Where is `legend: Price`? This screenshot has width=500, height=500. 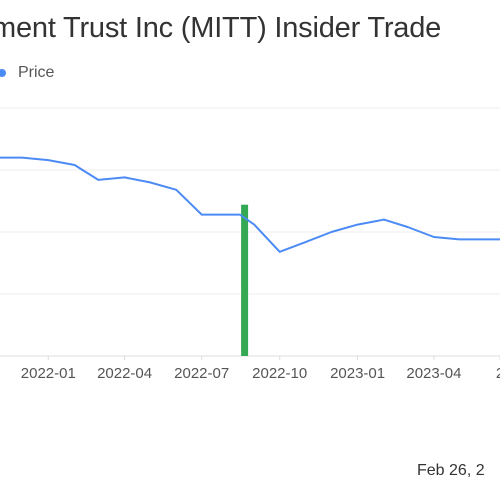 legend: Price is located at coordinates (27, 73).